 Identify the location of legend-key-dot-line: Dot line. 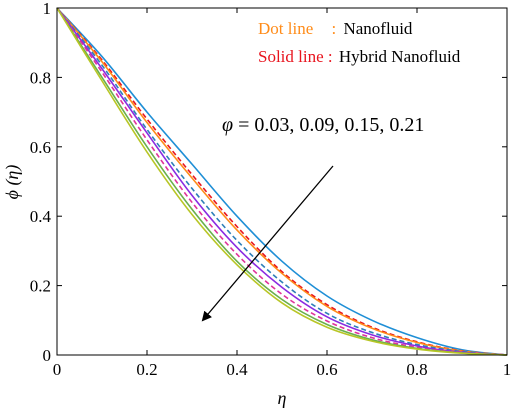
(285, 28).